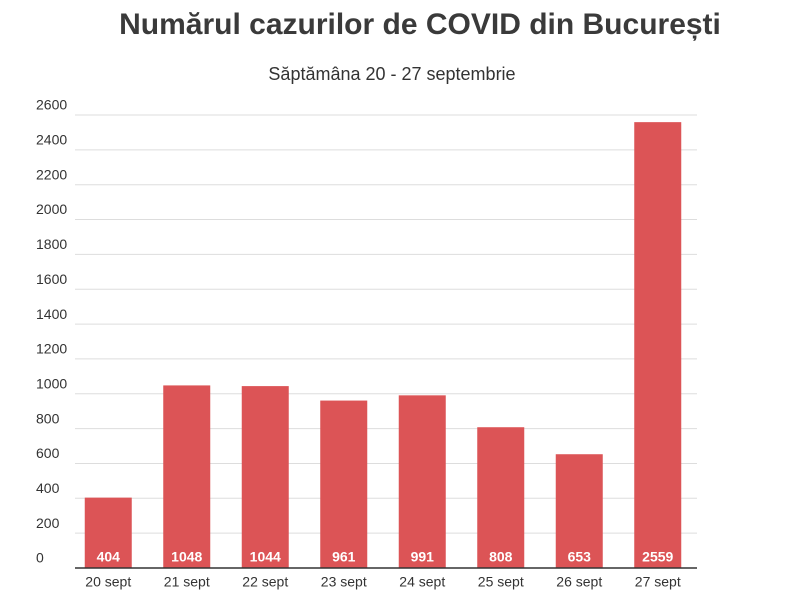  Describe the element at coordinates (108, 582) in the screenshot. I see `x-tick-label: 20 sept` at that location.